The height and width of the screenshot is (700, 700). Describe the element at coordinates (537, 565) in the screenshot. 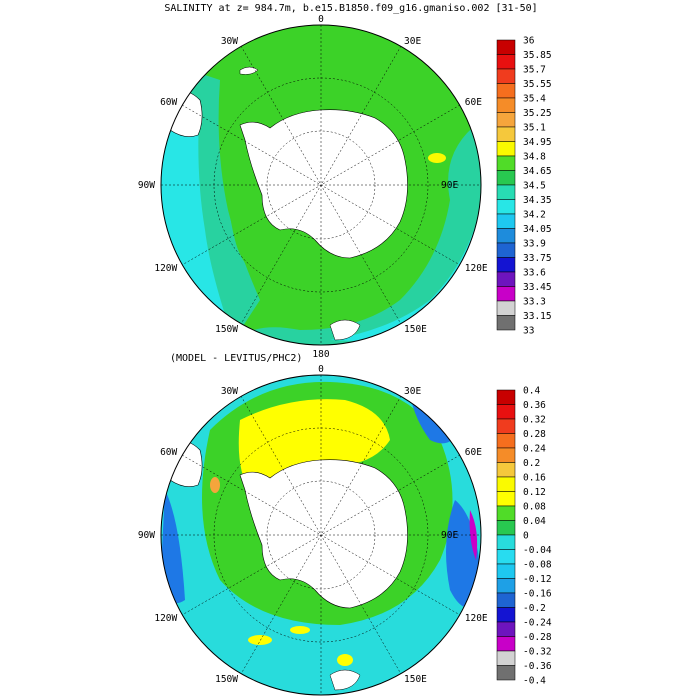

I see `colorbar-label: -0.08` at that location.